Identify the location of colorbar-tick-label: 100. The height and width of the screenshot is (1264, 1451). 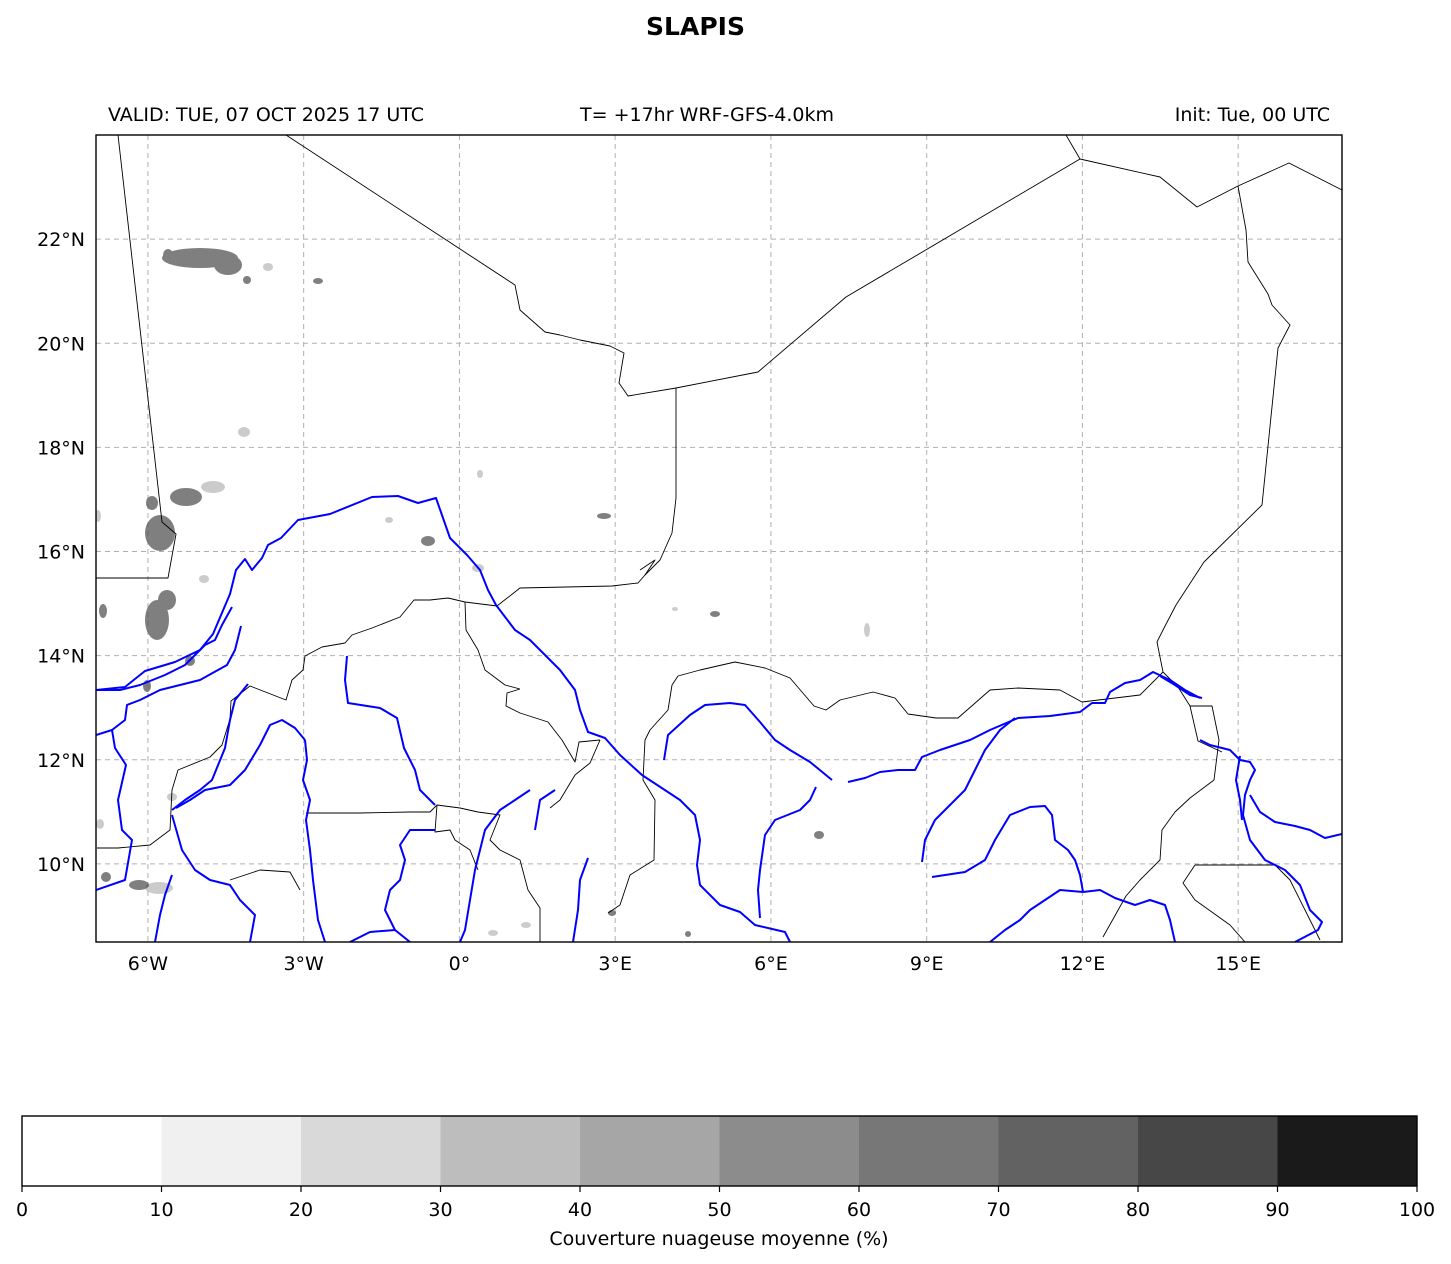
(1417, 1210).